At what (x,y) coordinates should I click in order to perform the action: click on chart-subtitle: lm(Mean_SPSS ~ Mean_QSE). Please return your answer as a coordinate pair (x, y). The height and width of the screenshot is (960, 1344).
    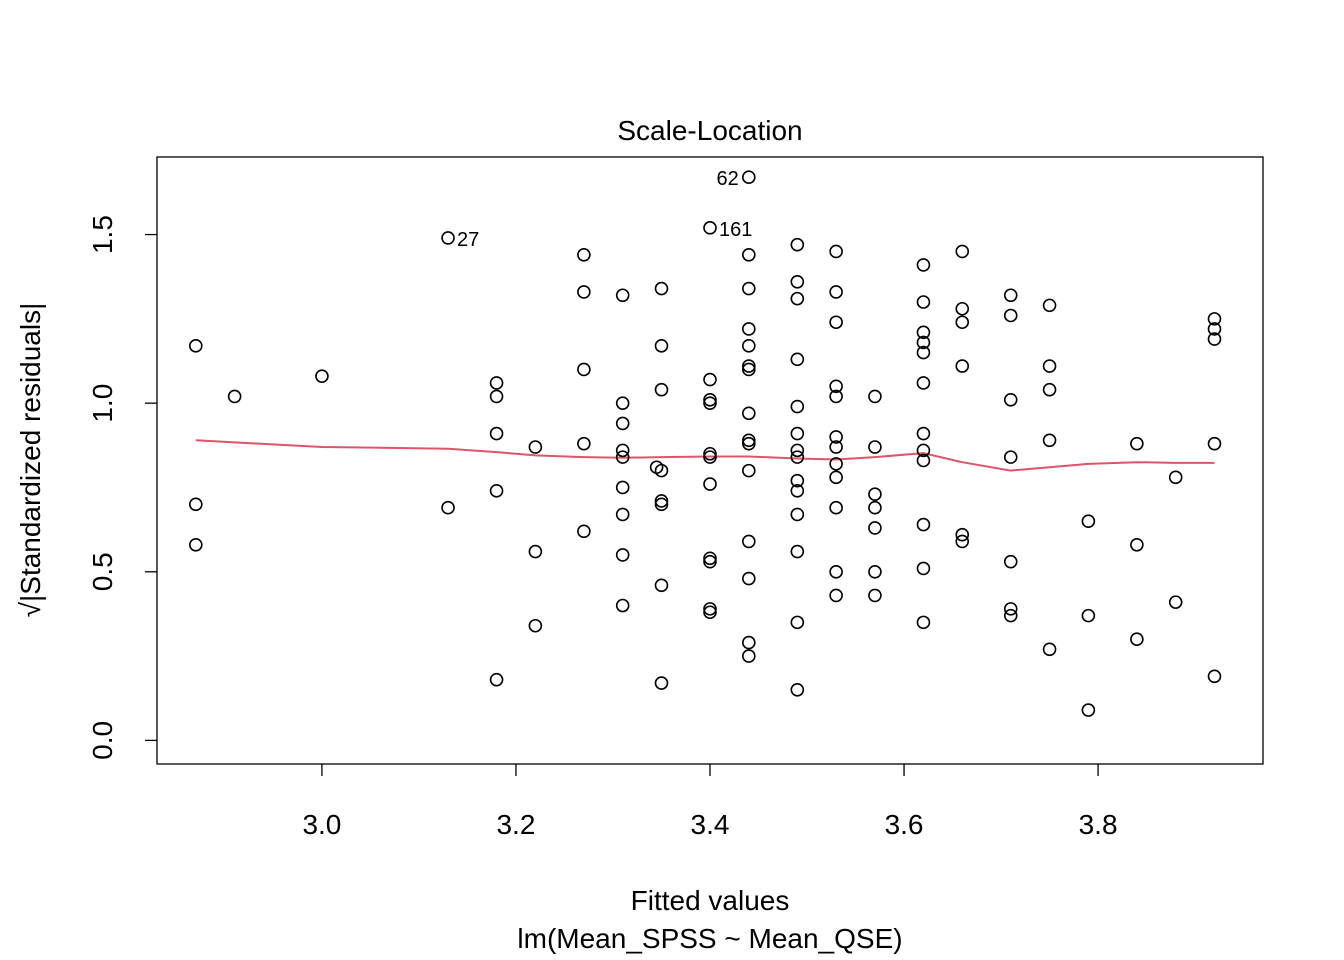
    Looking at the image, I should click on (709, 938).